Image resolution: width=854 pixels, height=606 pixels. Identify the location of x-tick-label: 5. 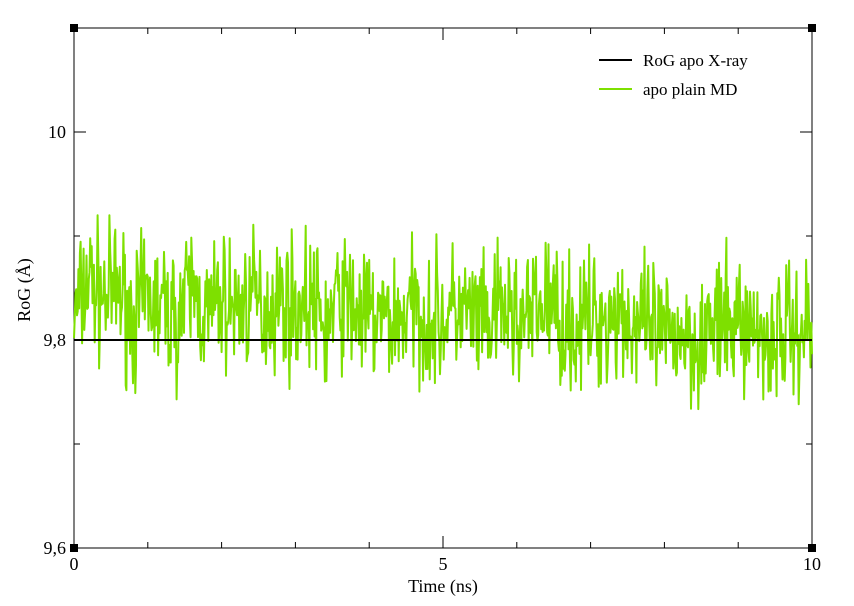
(443, 564).